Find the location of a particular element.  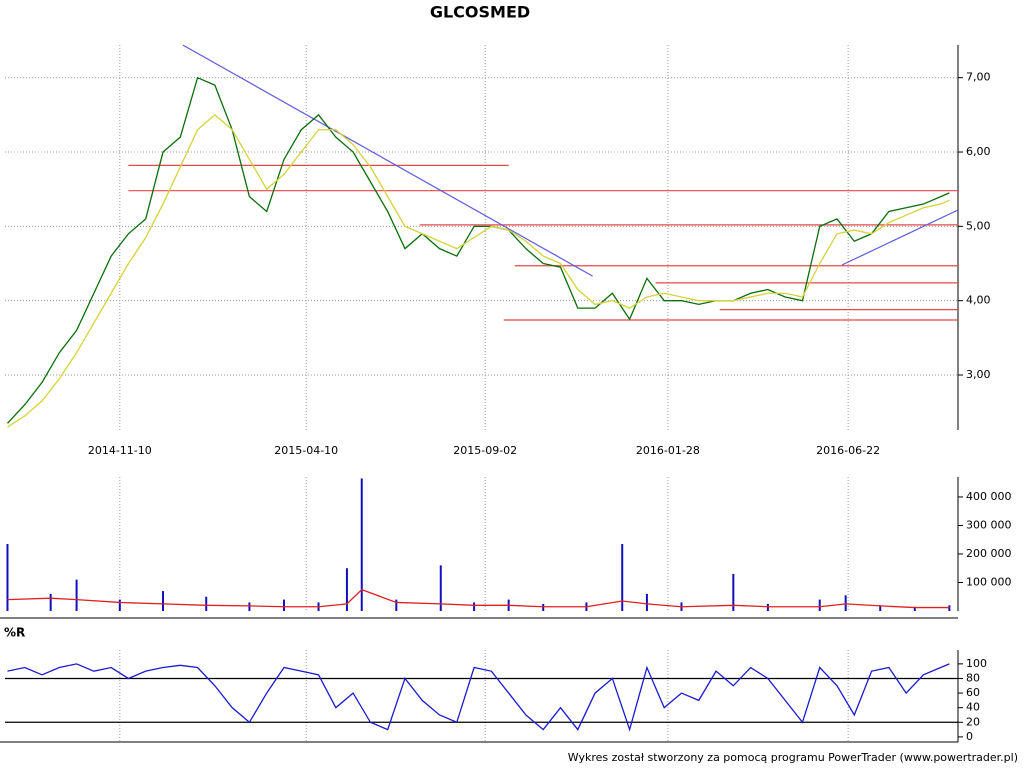

y-tick-label: 5,00 is located at coordinates (978, 225).